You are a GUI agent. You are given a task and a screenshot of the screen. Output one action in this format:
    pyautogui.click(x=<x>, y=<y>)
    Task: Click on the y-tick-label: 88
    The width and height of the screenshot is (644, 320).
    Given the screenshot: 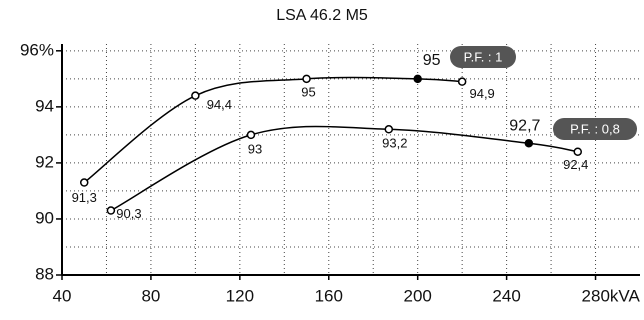 What is the action you would take?
    pyautogui.click(x=44, y=273)
    